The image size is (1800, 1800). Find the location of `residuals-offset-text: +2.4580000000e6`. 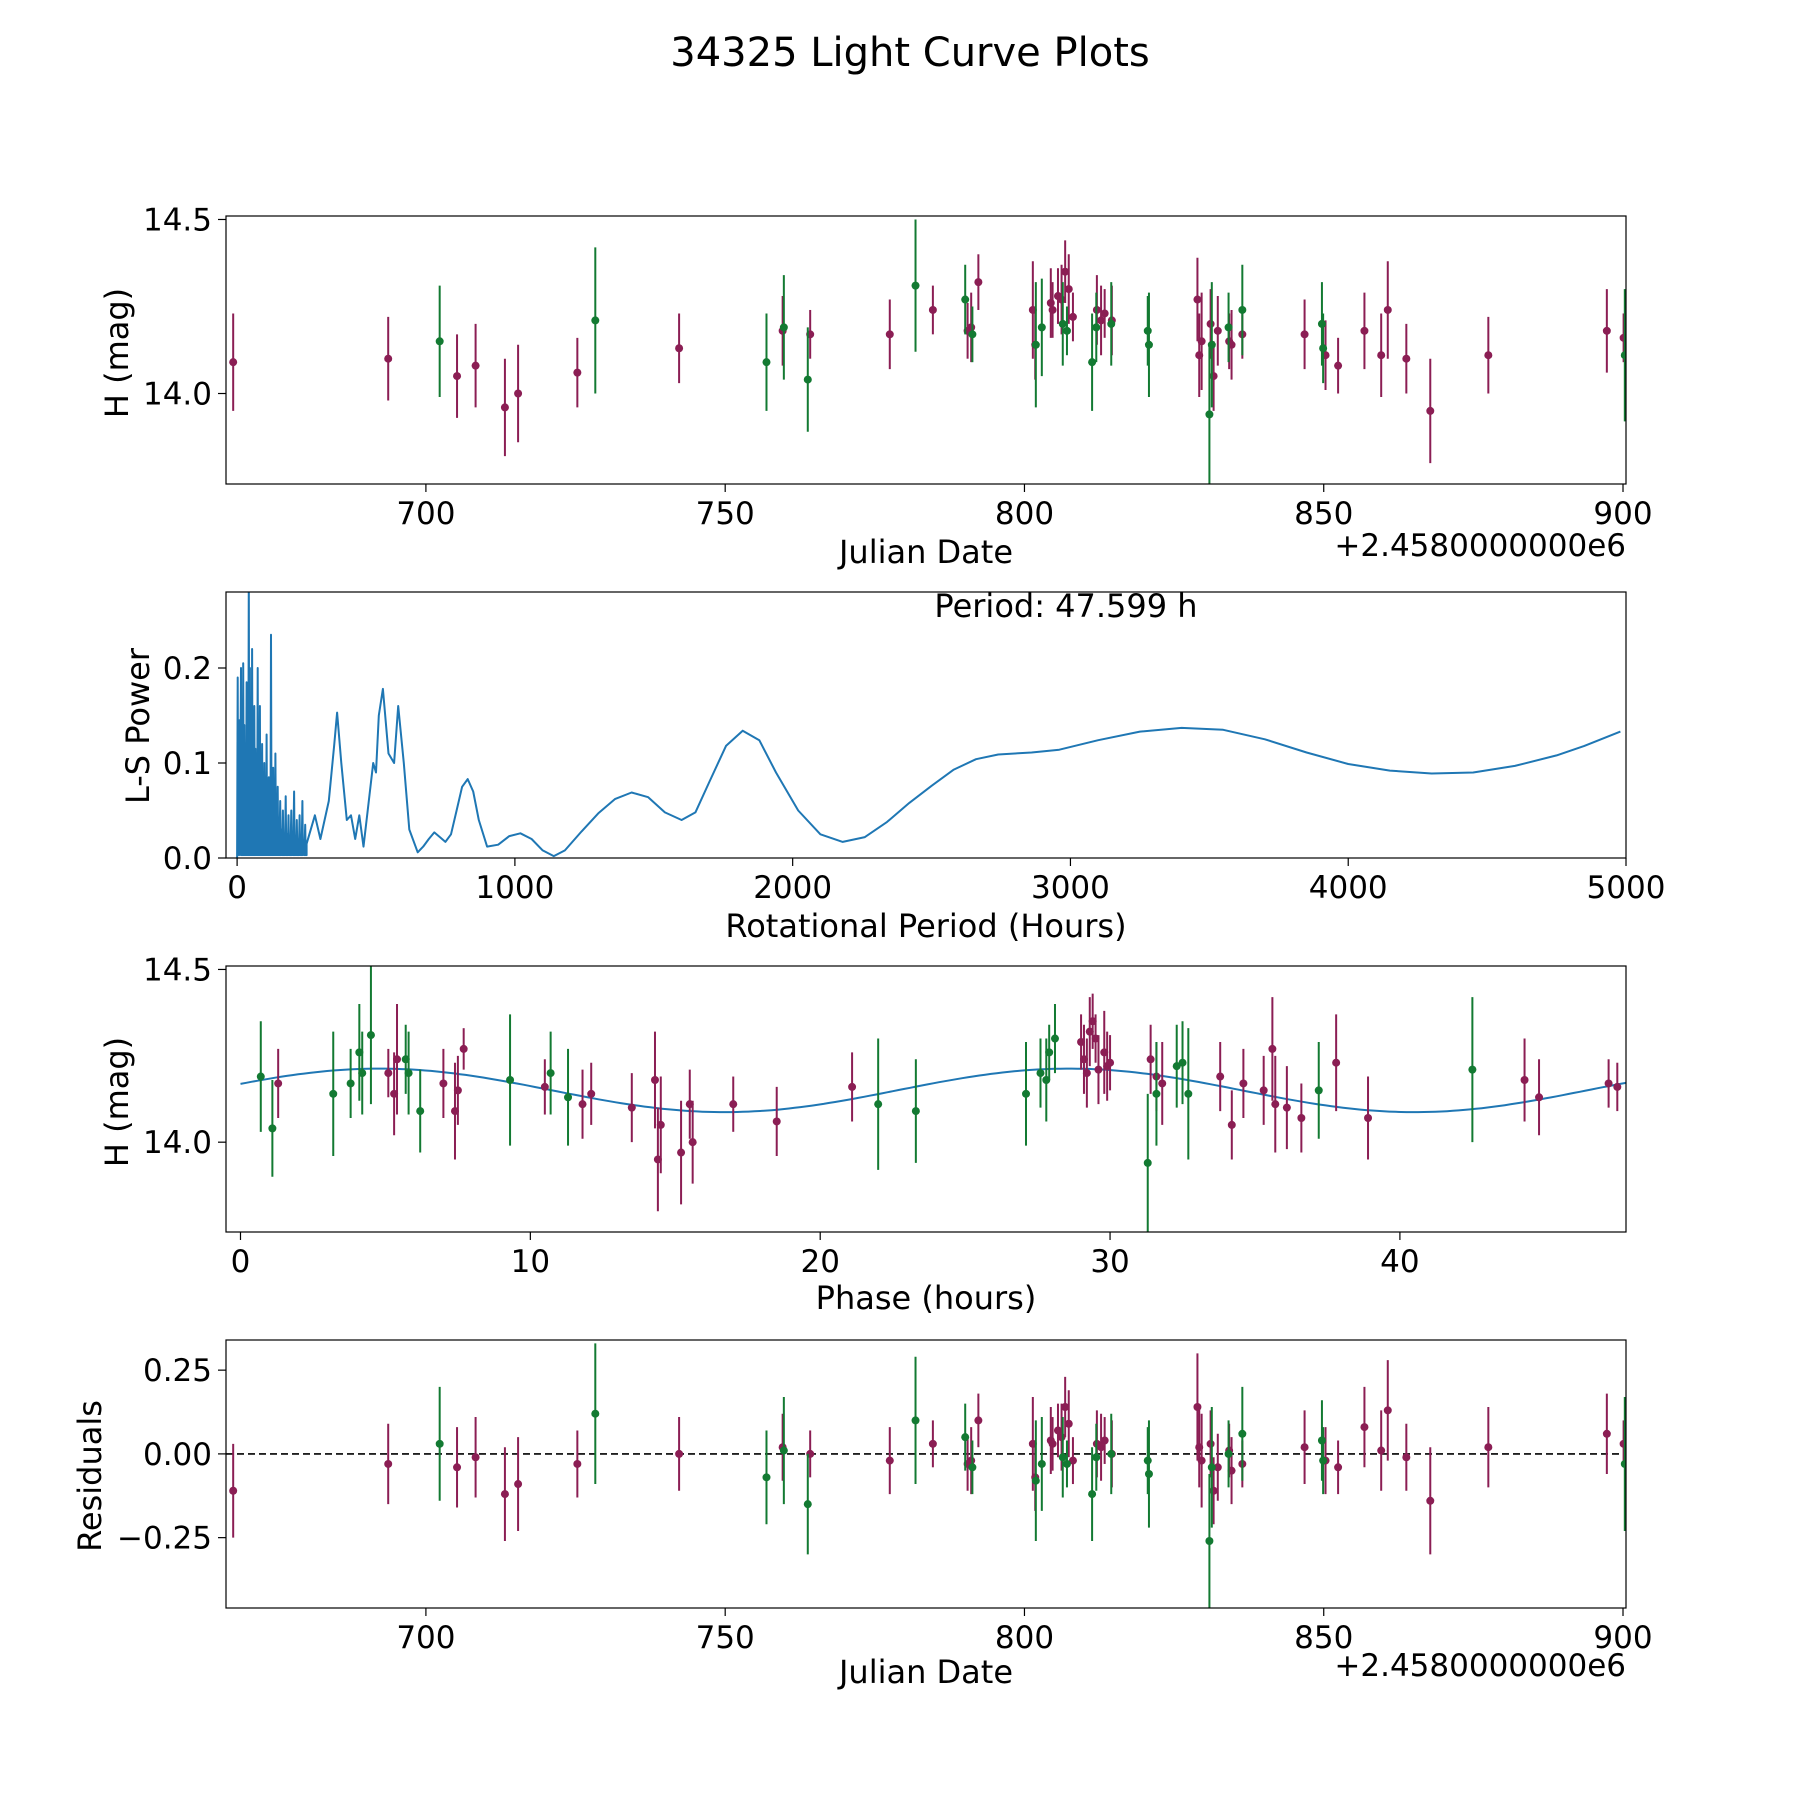

residuals-offset-text: +2.4580000000e6 is located at coordinates (1480, 1666).